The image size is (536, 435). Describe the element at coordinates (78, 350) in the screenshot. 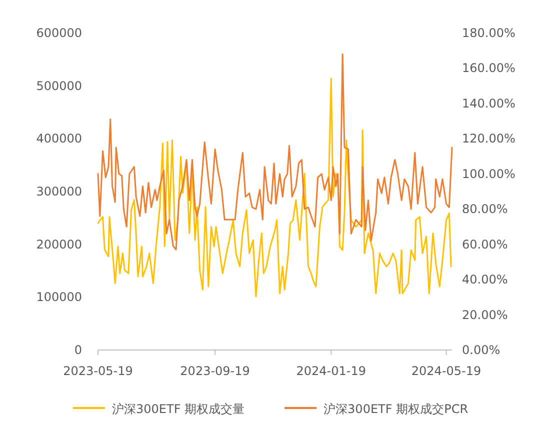

I see `y-tick-label: 0` at that location.